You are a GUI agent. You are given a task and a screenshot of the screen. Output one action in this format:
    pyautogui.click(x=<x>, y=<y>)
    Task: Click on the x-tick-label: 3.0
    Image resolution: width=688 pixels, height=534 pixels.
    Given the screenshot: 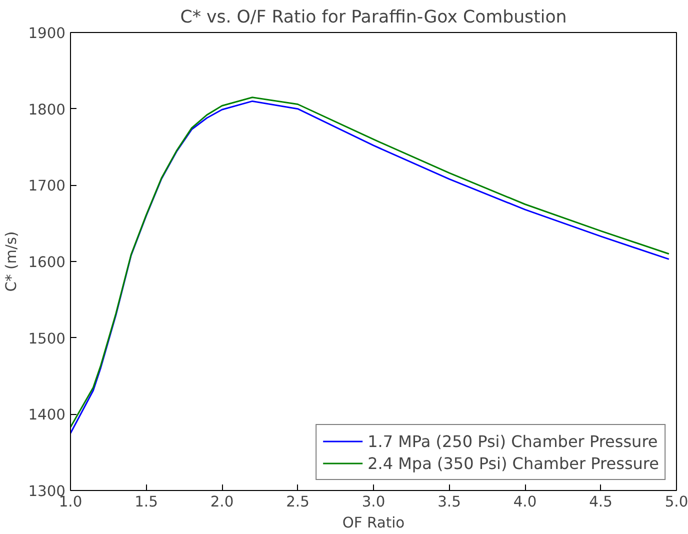 What is the action you would take?
    pyautogui.click(x=374, y=502)
    